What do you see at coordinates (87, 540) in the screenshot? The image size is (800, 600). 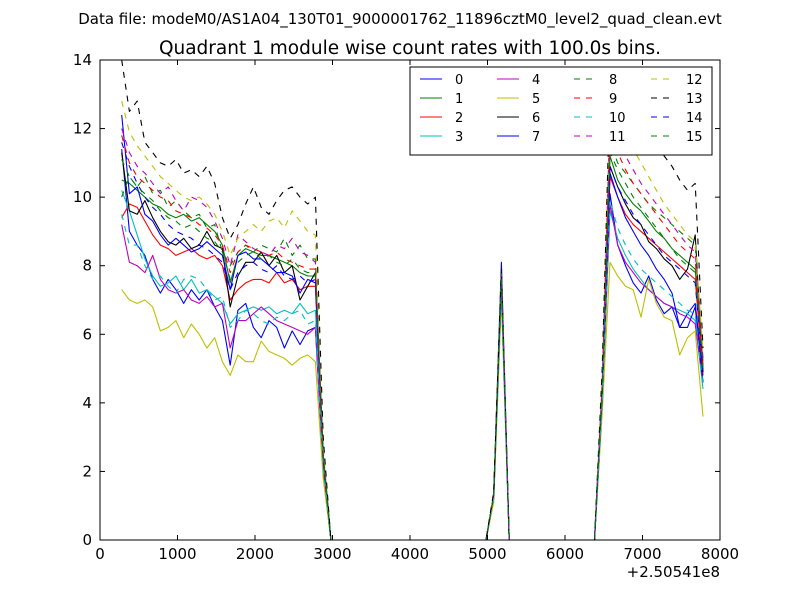 I see `y-tick-label: 0` at bounding box center [87, 540].